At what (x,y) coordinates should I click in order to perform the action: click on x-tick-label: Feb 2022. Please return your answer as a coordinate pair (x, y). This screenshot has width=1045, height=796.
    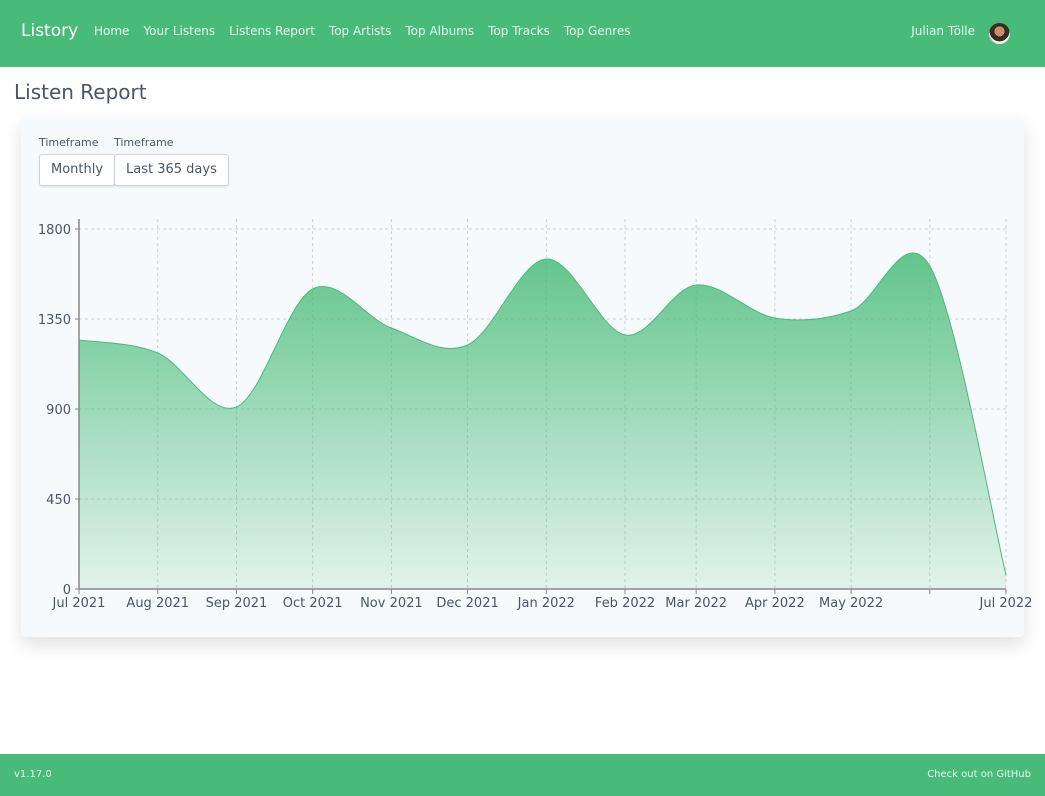
    Looking at the image, I should click on (625, 603).